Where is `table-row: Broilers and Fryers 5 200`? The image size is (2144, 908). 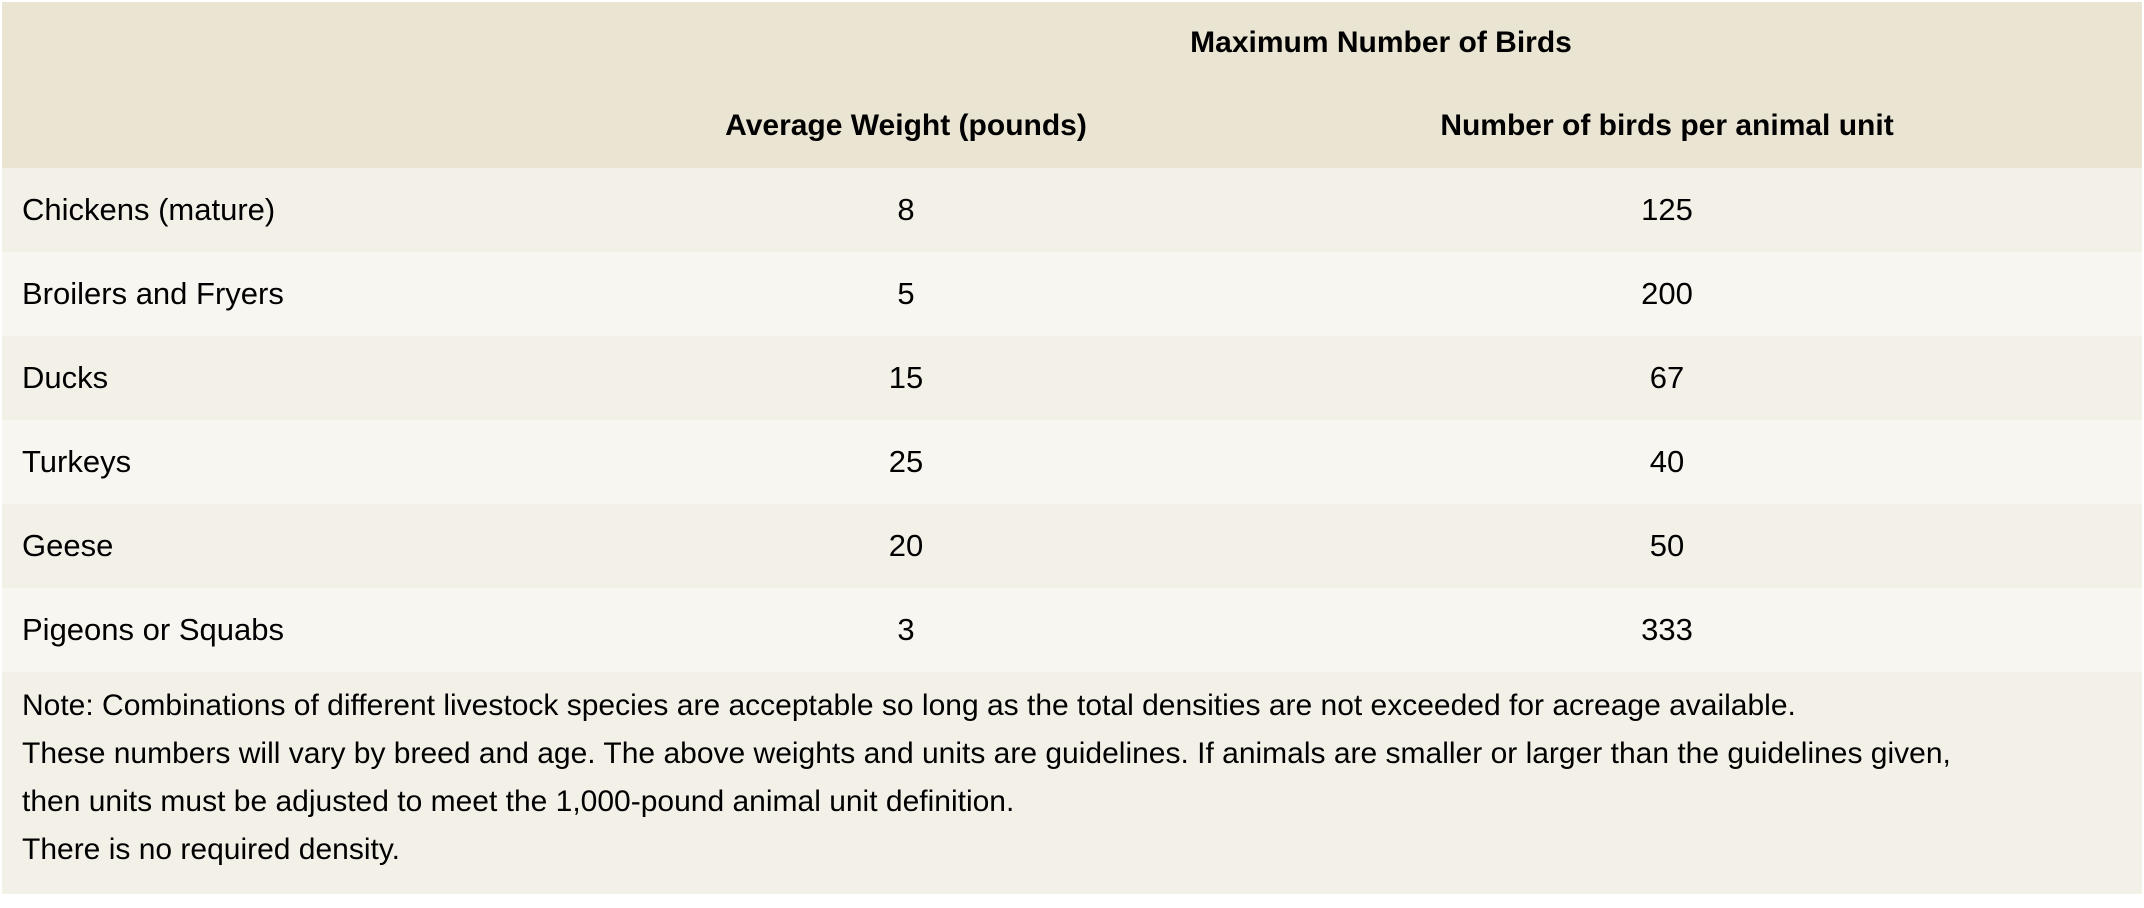
table-row: Broilers and Fryers 5 200 is located at coordinates (1072, 294).